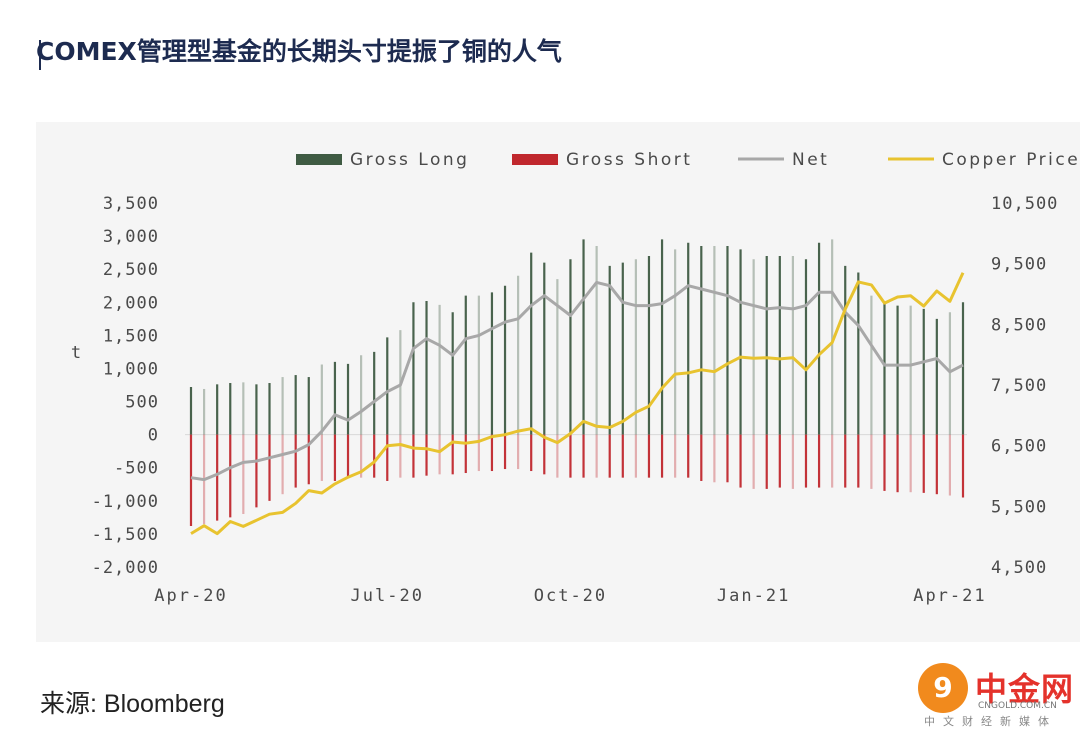  I want to click on left-axis-label: t, so click(76, 353).